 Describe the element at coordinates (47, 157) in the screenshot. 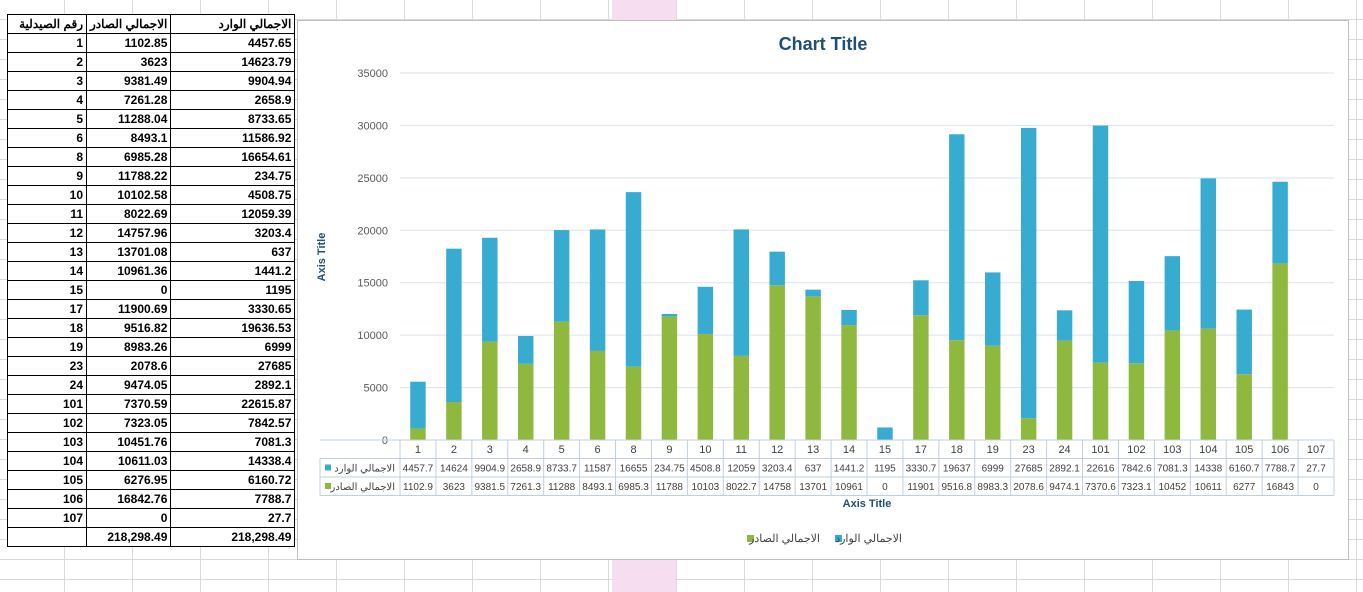

I see `table-cell: 8` at that location.